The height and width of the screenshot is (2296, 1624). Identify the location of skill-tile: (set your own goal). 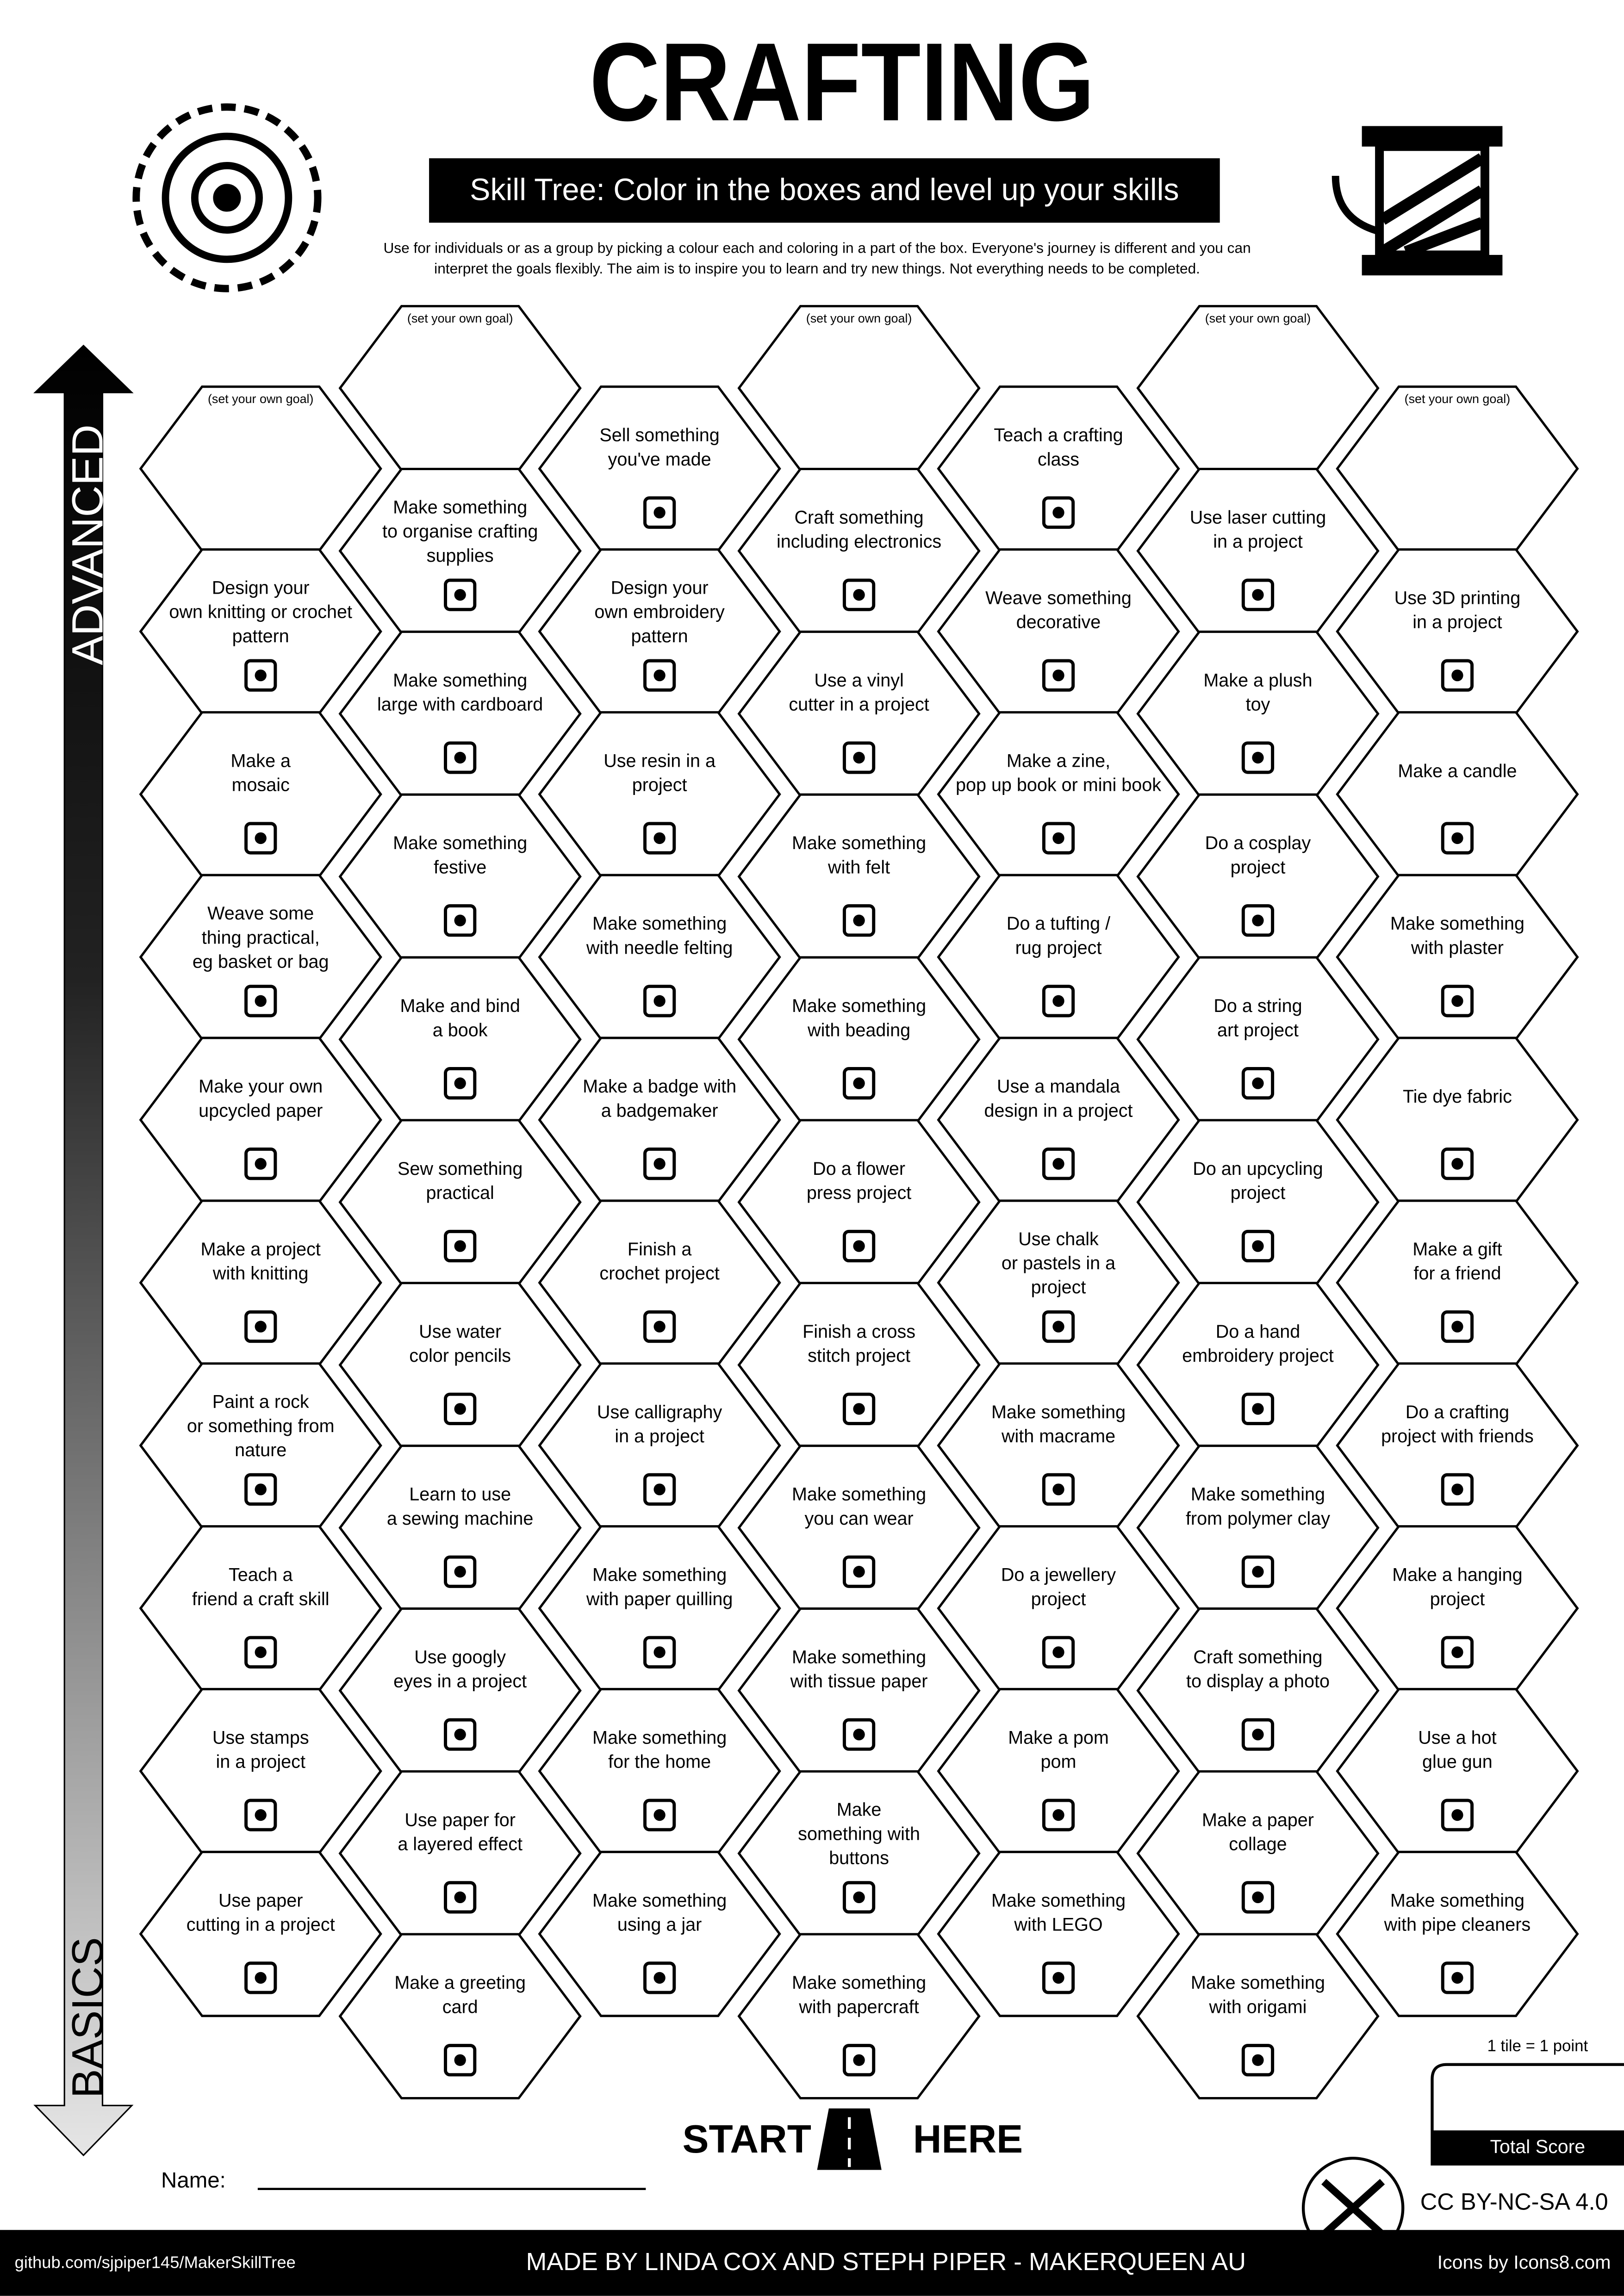
(1457, 469).